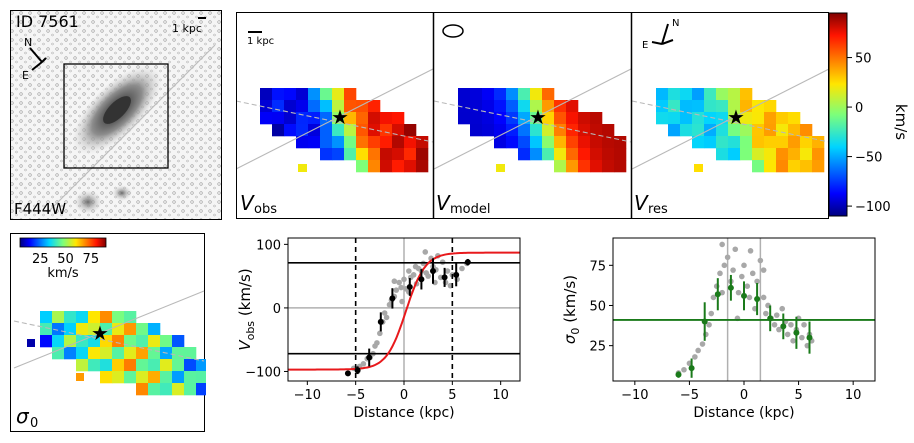 This screenshot has width=914, height=443. What do you see at coordinates (597, 266) in the screenshot?
I see `y-tick-label: 75` at bounding box center [597, 266].